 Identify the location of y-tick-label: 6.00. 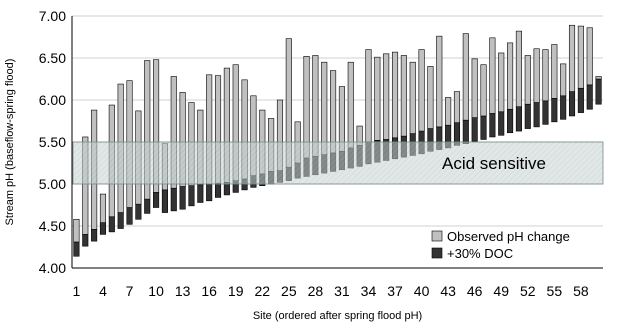
(52, 100).